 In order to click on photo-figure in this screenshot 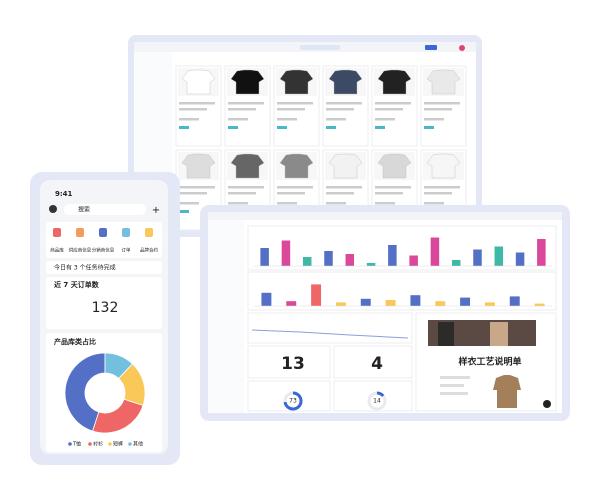, I will do `click(499, 334)`.